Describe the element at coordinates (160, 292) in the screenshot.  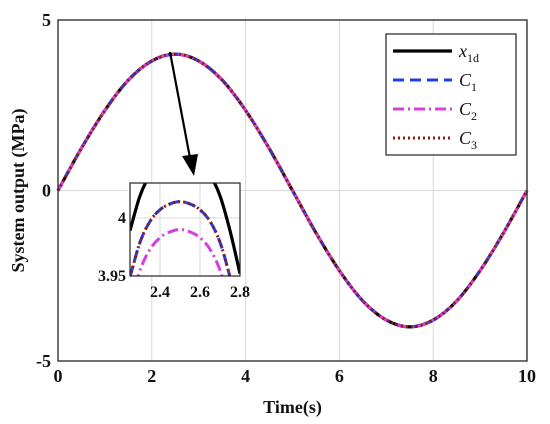
I see `inset-x-tick-2.4: 2.4` at that location.